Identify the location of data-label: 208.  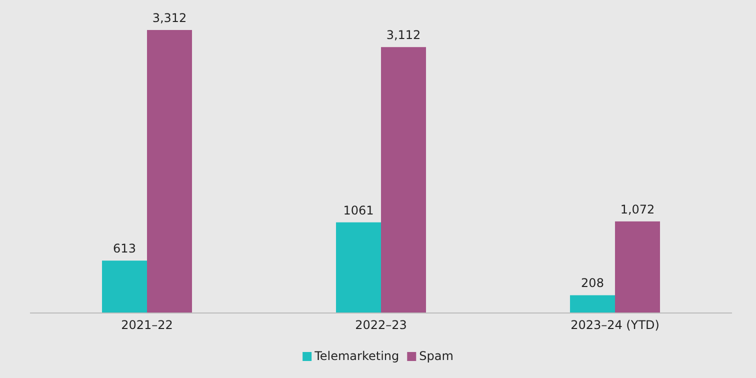
(592, 283).